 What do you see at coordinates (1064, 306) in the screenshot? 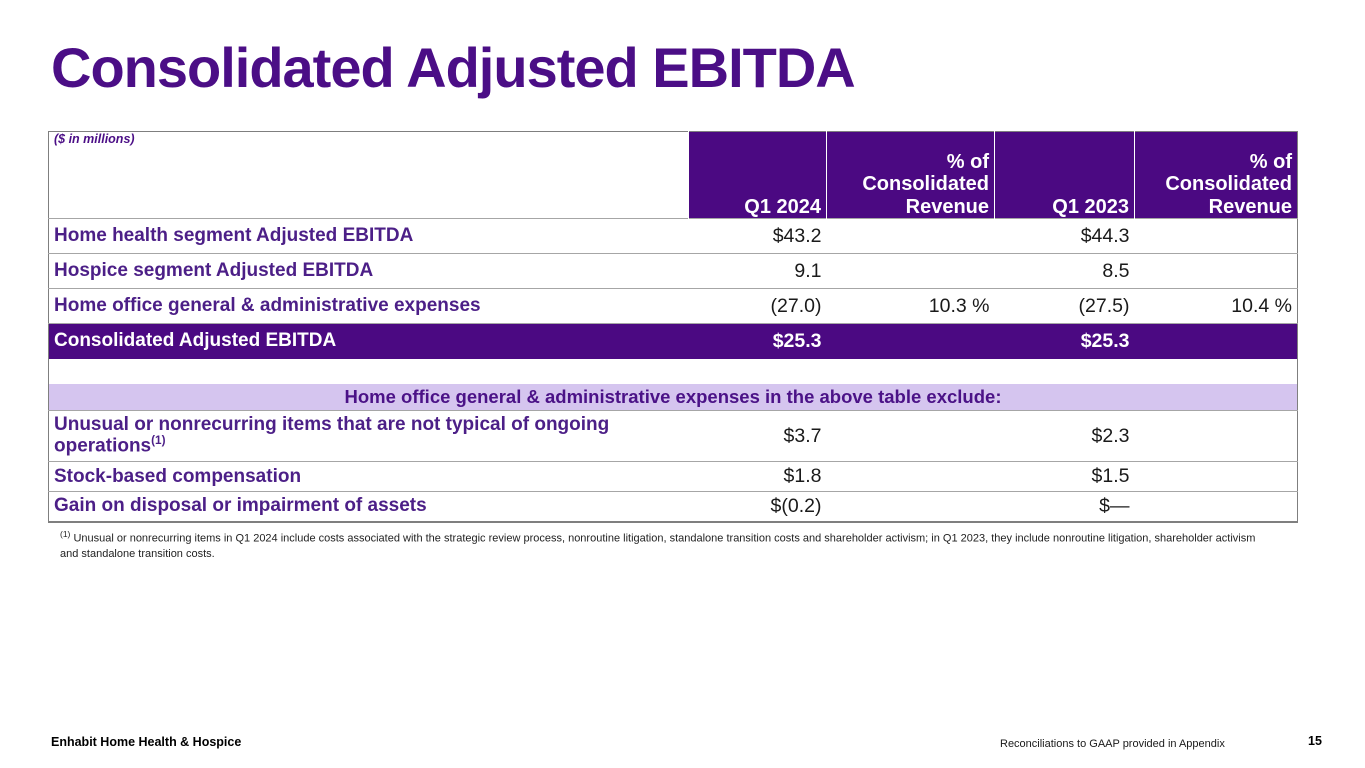
I see `cell-q1-2023: (27.5)` at bounding box center [1064, 306].